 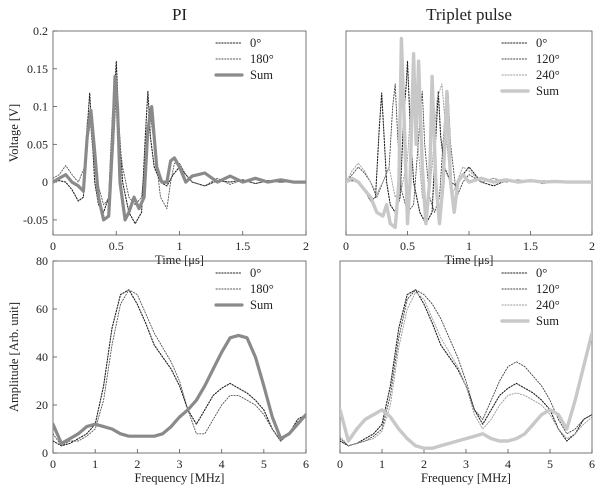 I want to click on y-tick-label: 0.15, so click(x=37, y=69).